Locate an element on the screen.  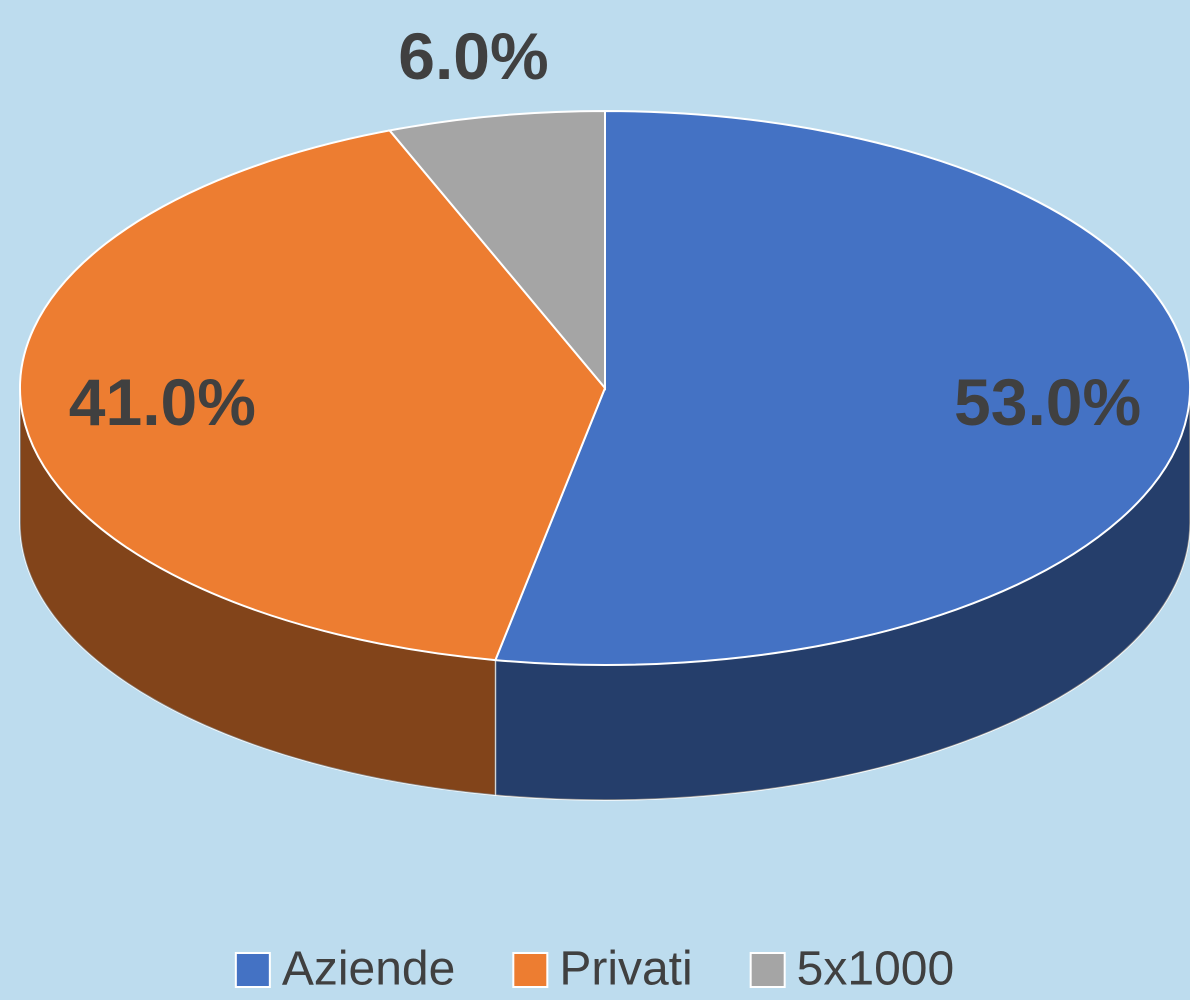
value-label: 41.0% is located at coordinates (162, 402).